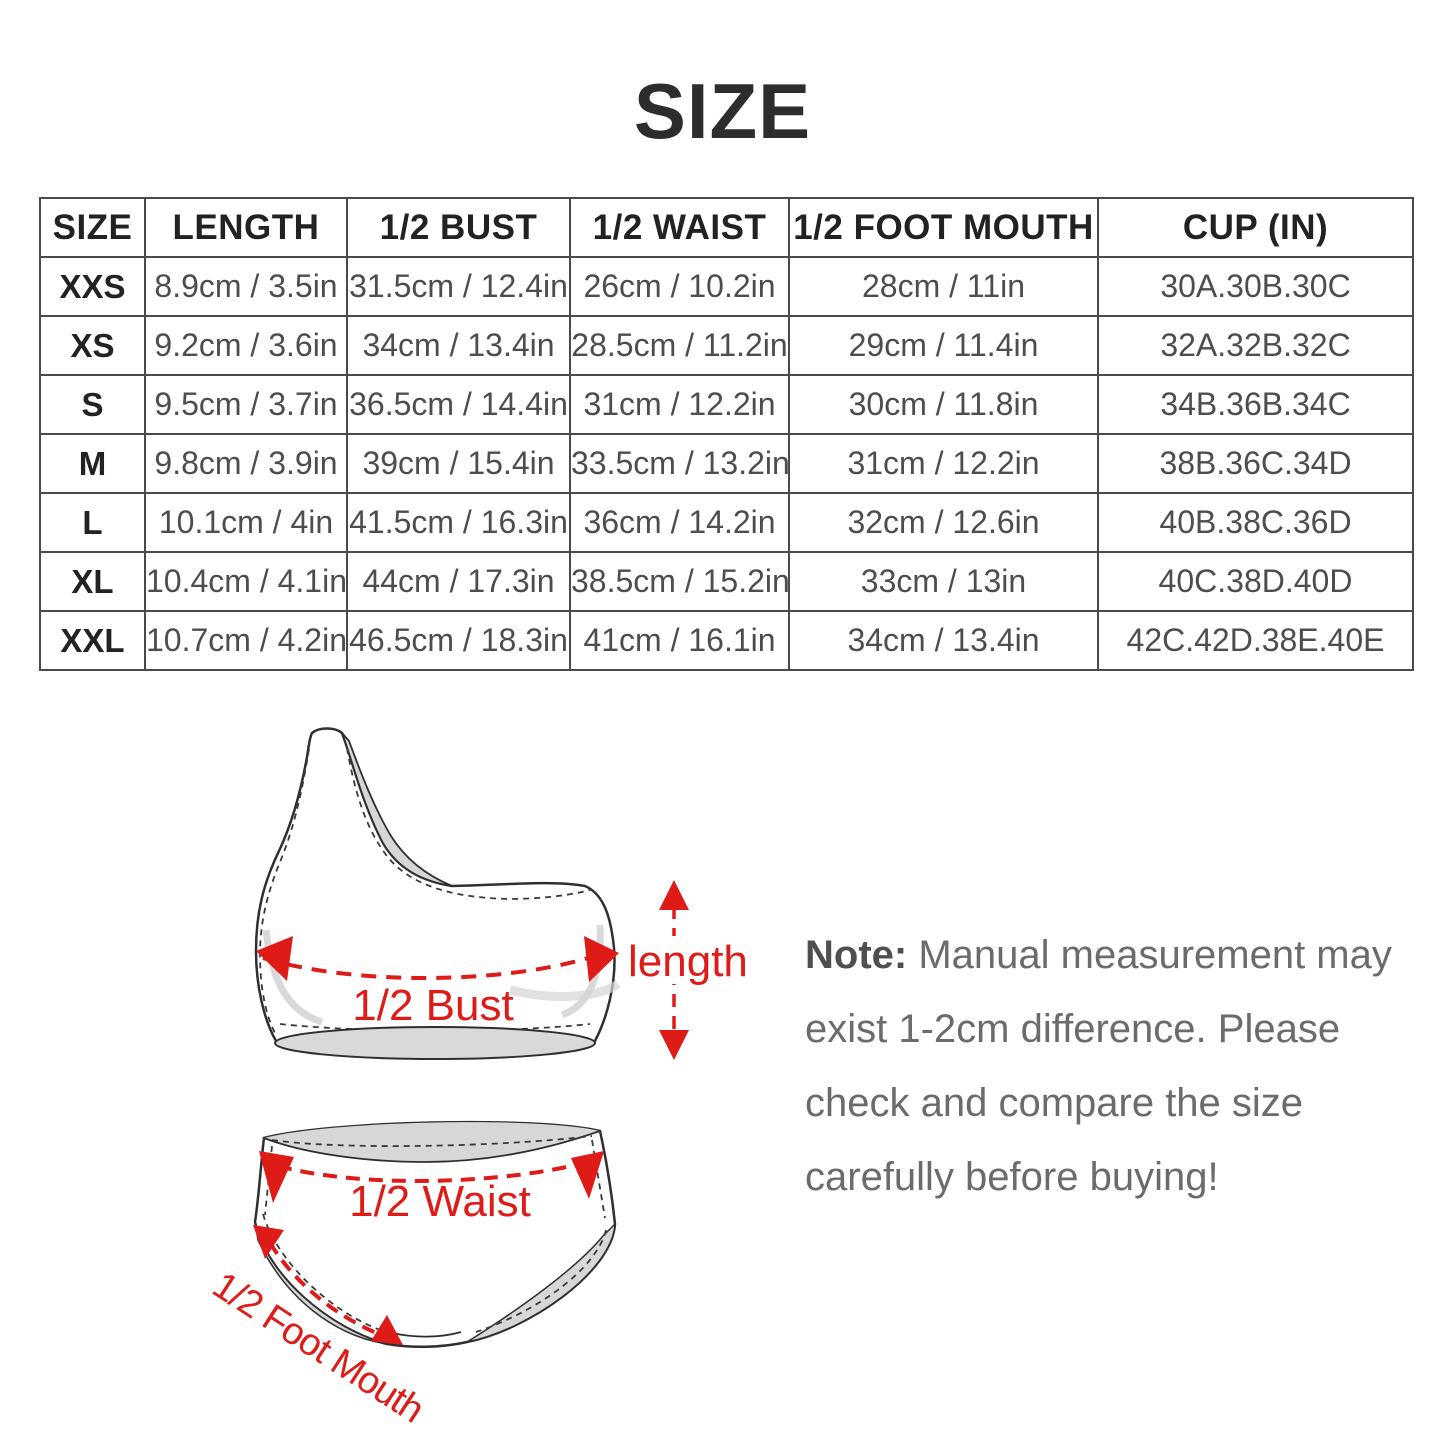 This screenshot has height=1445, width=1445. I want to click on foot-mouth-cell: 29cm / 11.4in, so click(943, 345).